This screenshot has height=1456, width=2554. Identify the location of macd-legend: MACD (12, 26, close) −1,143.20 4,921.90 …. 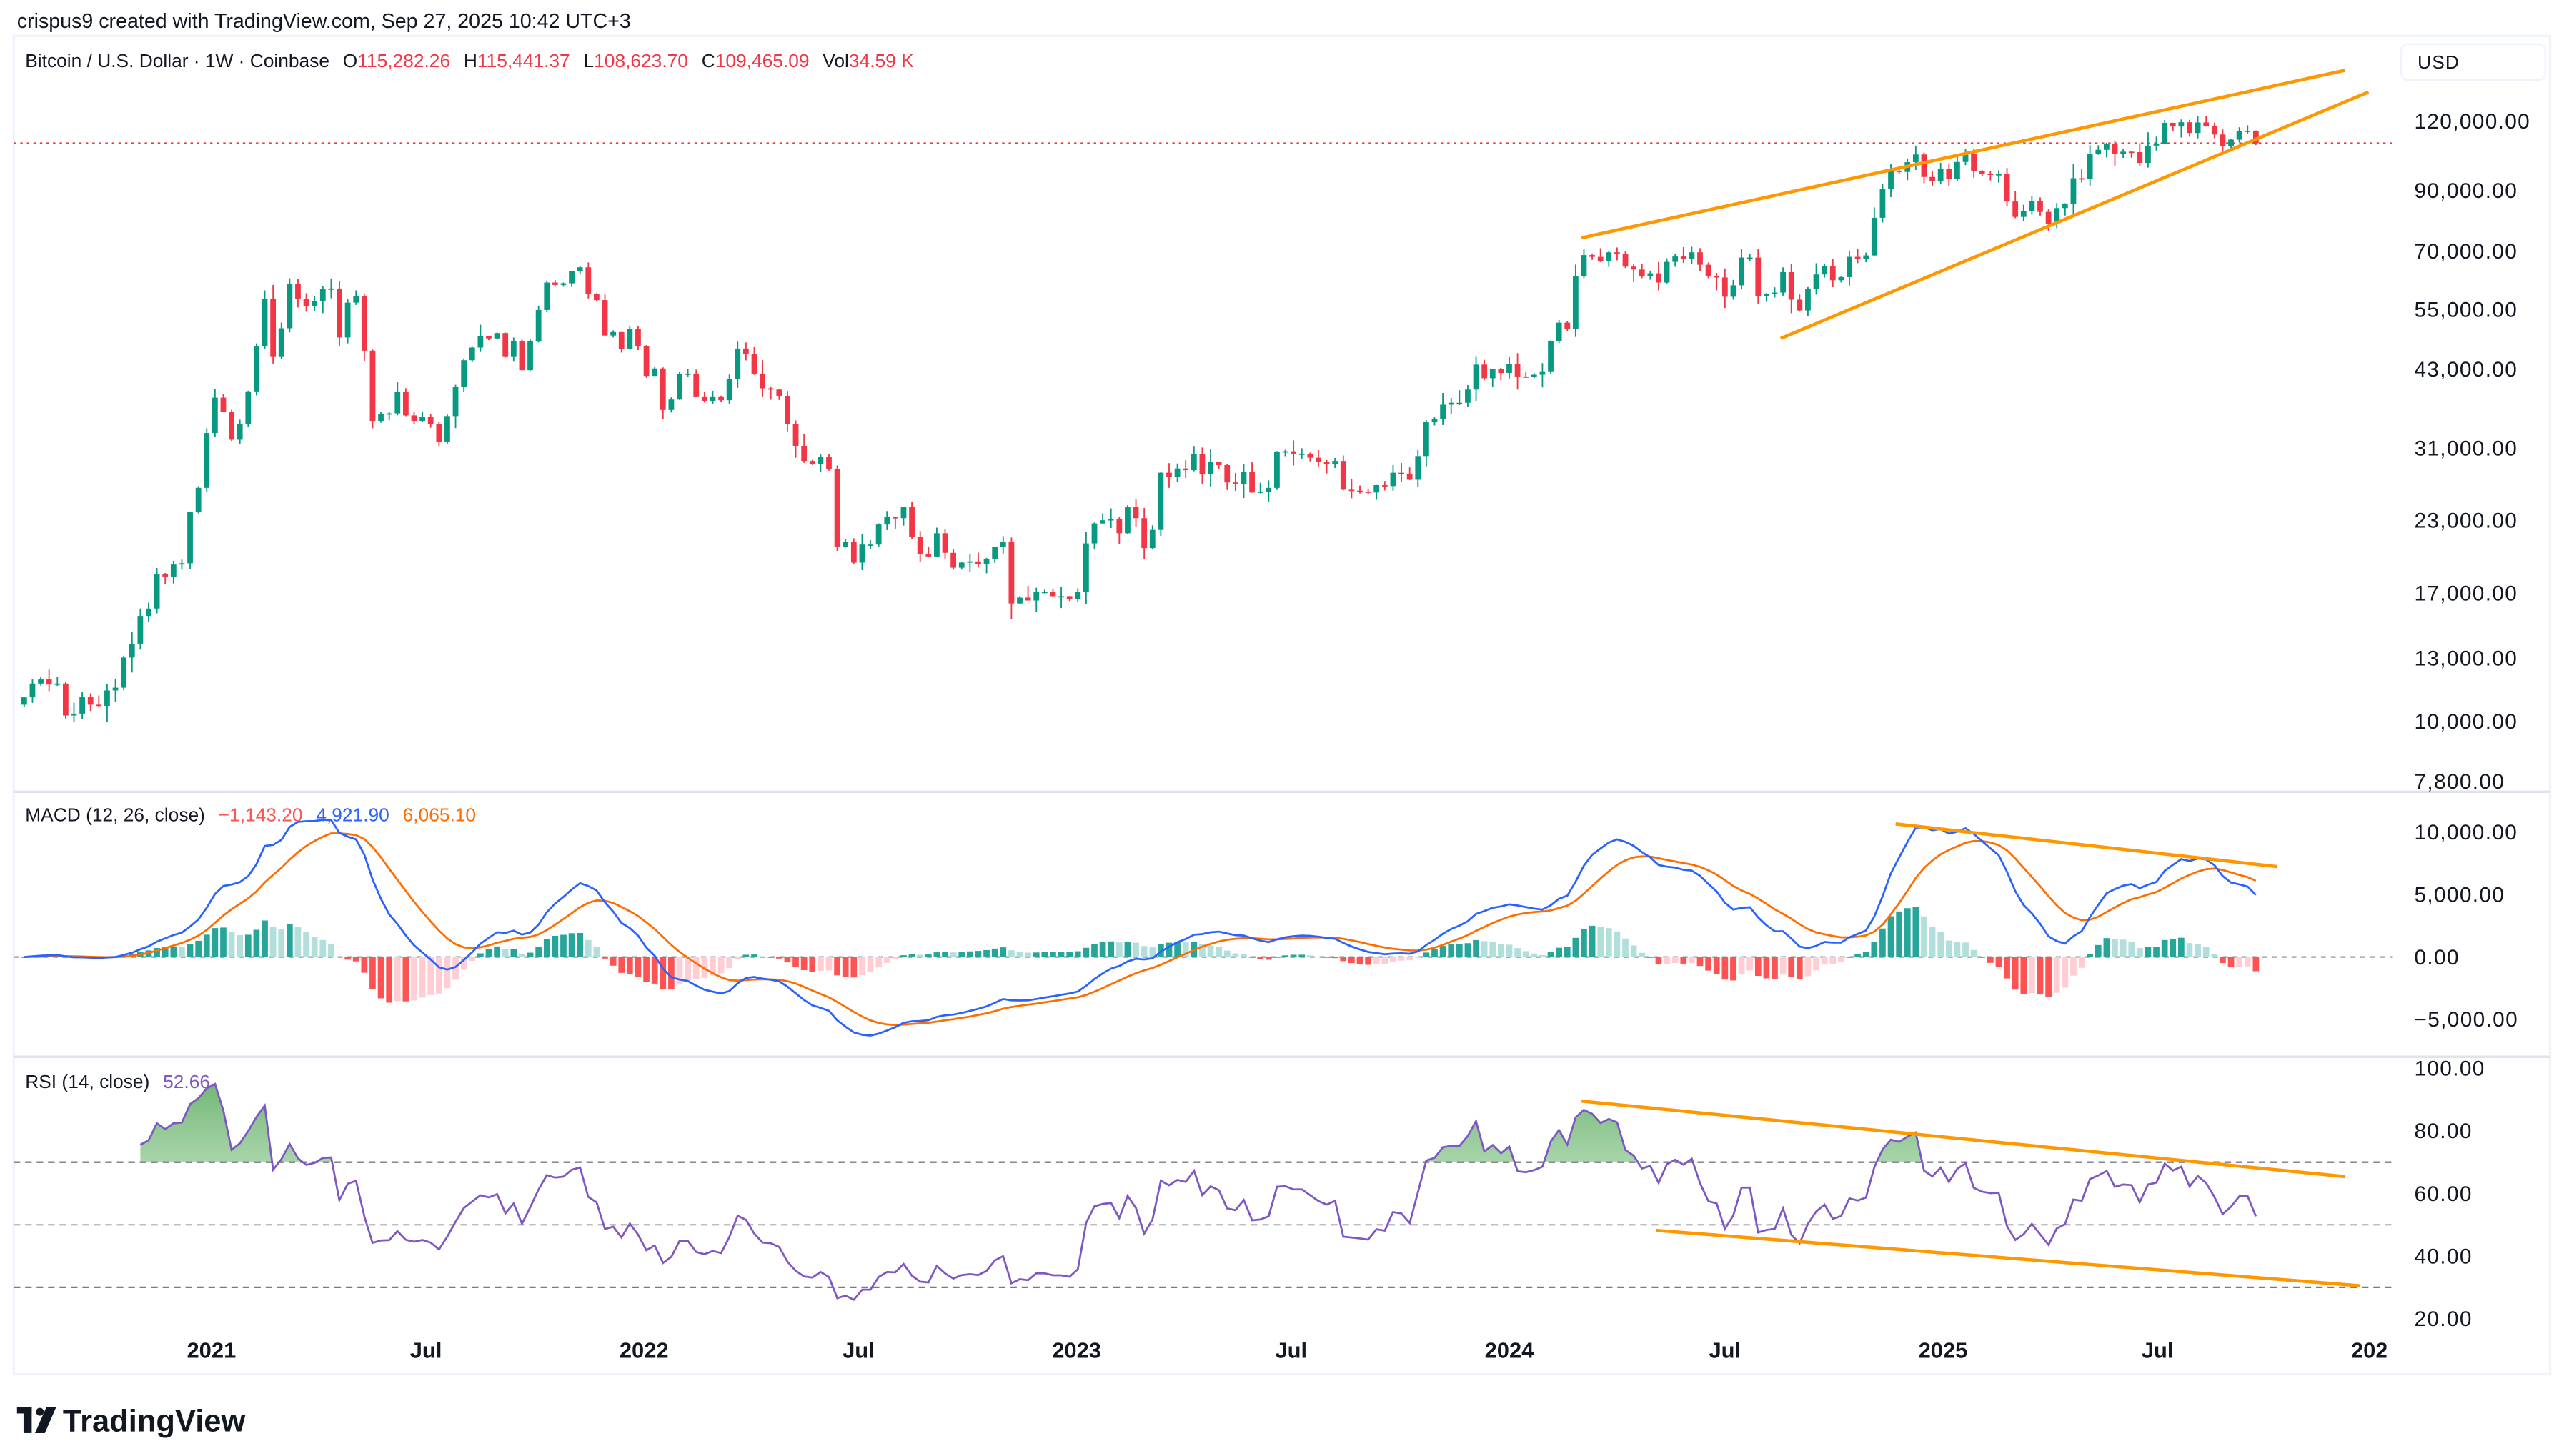
(251, 815).